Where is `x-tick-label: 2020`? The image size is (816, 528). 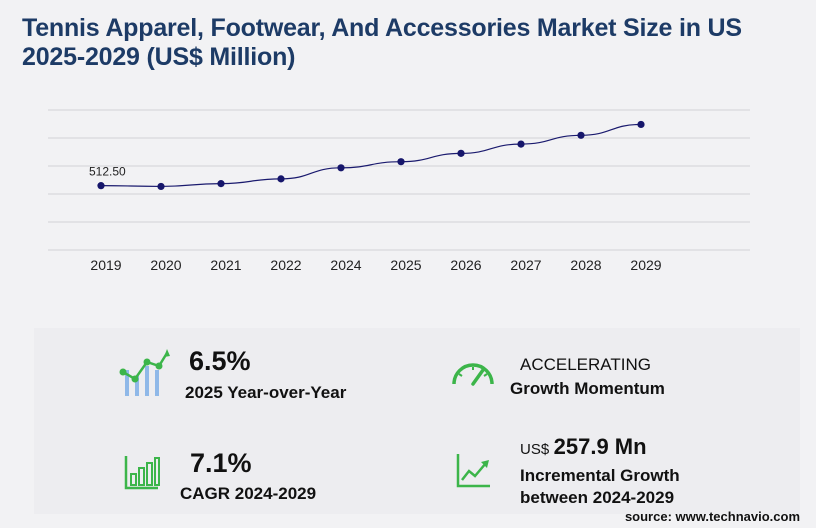 x-tick-label: 2020 is located at coordinates (165, 265).